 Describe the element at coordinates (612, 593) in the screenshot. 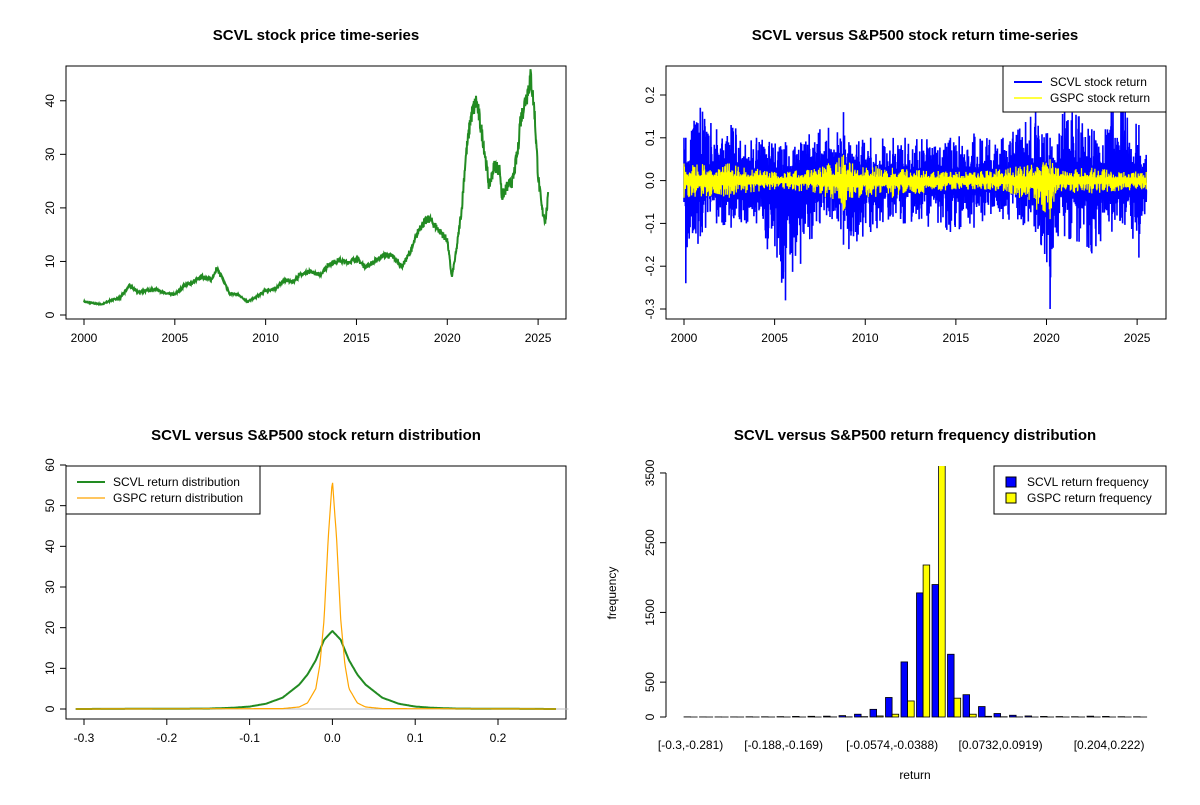

I see `frequency-chart-ylabel: frequency` at that location.